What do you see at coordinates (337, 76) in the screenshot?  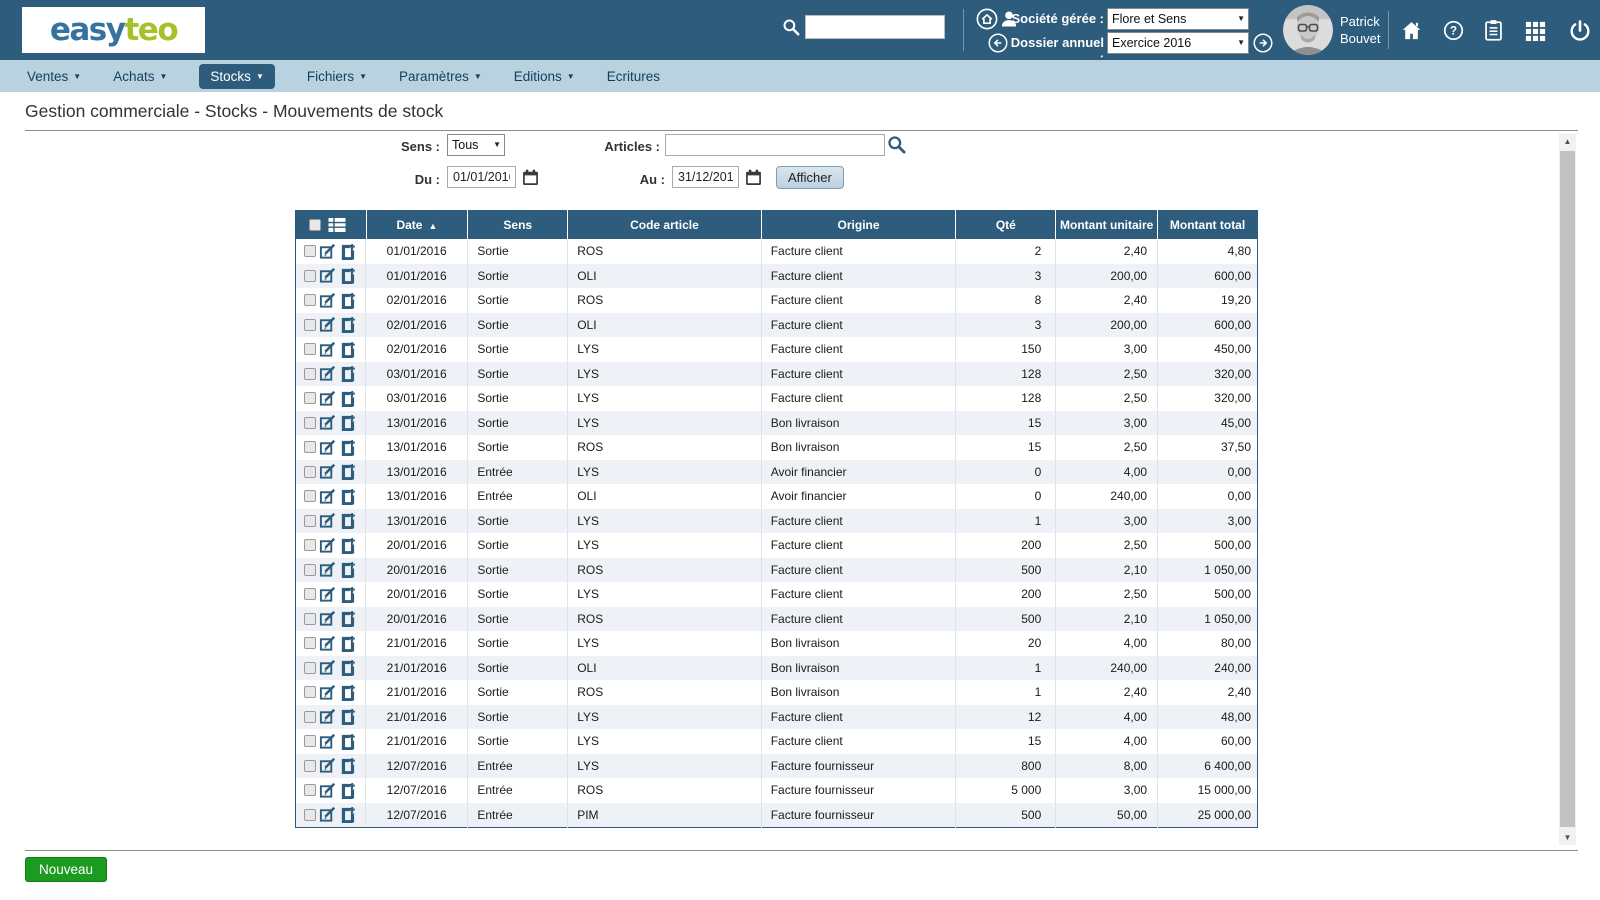 I see `nav-item-fichiers: Fichiers ▼` at bounding box center [337, 76].